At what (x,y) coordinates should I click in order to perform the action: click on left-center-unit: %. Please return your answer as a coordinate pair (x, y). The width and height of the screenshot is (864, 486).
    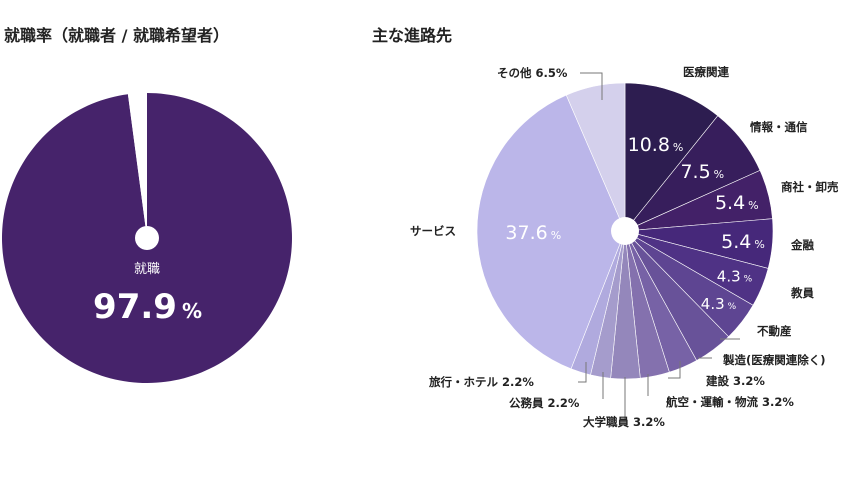
    Looking at the image, I should click on (192, 311).